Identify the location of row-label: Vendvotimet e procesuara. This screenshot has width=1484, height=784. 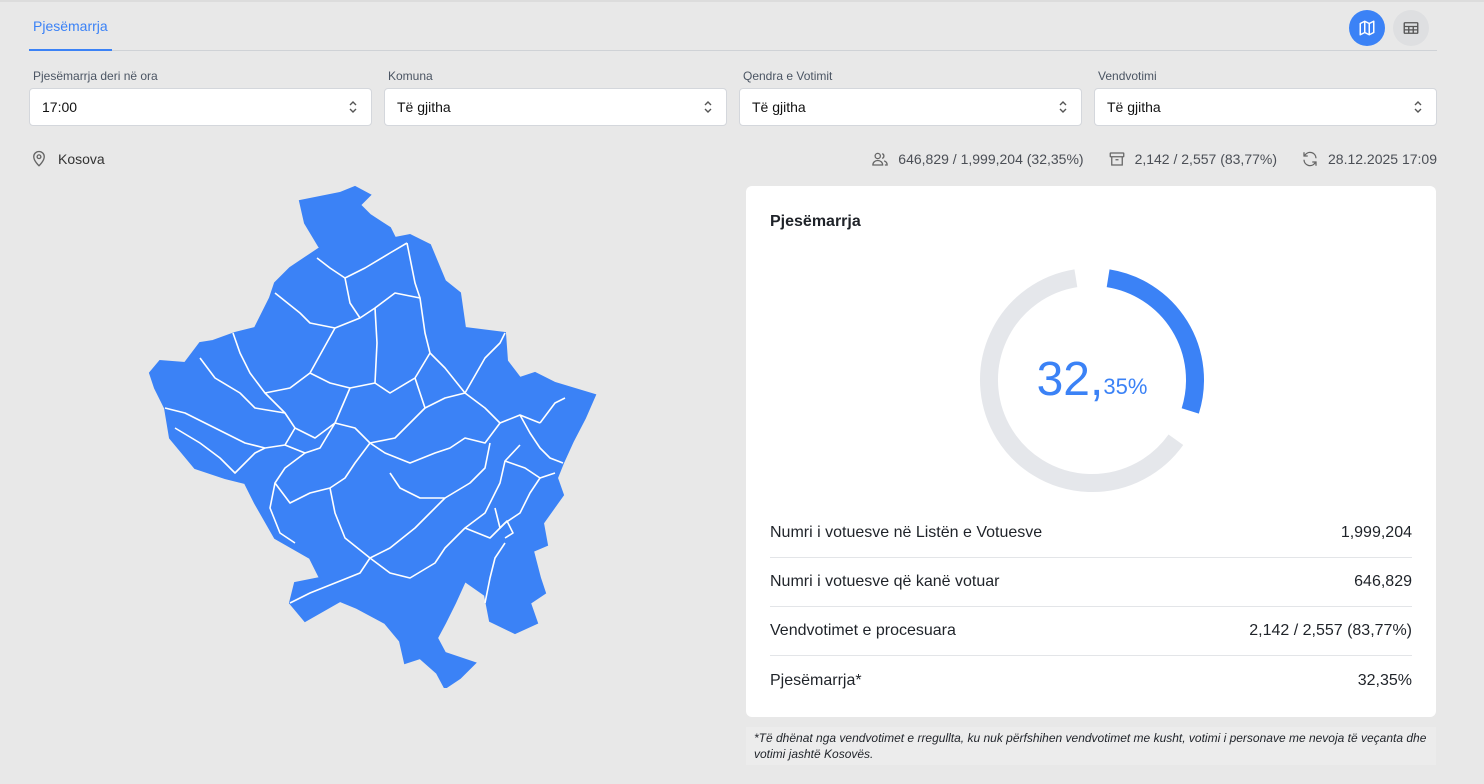
(863, 630).